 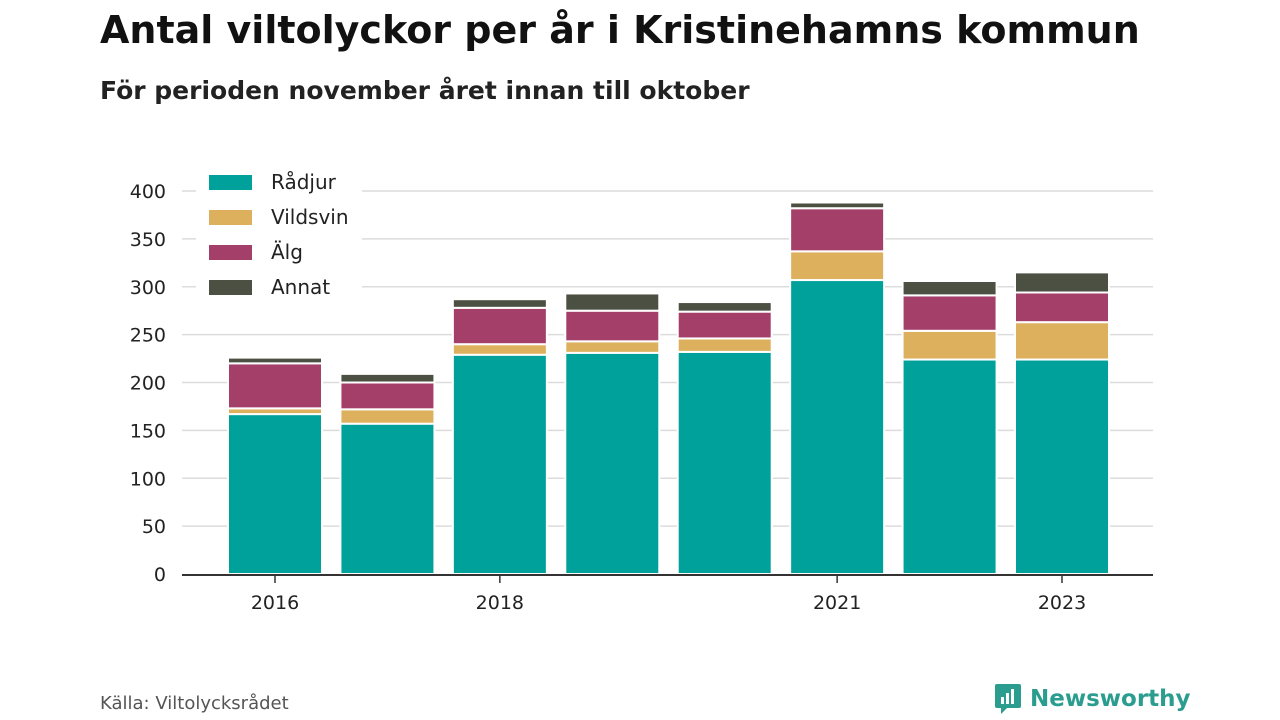 What do you see at coordinates (148, 479) in the screenshot?
I see `y-tick-label: 100` at bounding box center [148, 479].